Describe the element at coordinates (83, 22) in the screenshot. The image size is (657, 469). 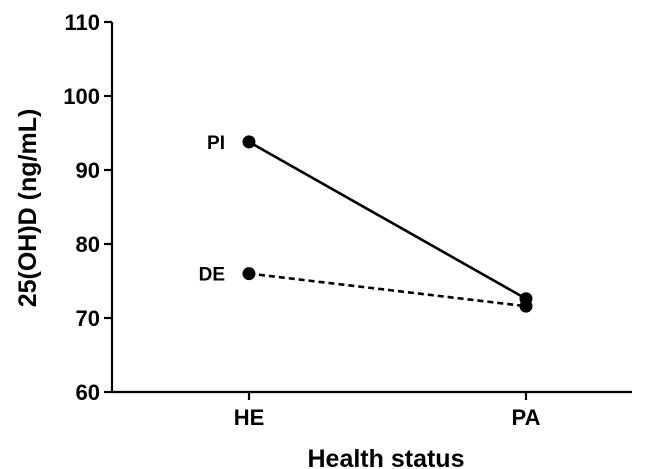
I see `y-tick-label: 110` at that location.